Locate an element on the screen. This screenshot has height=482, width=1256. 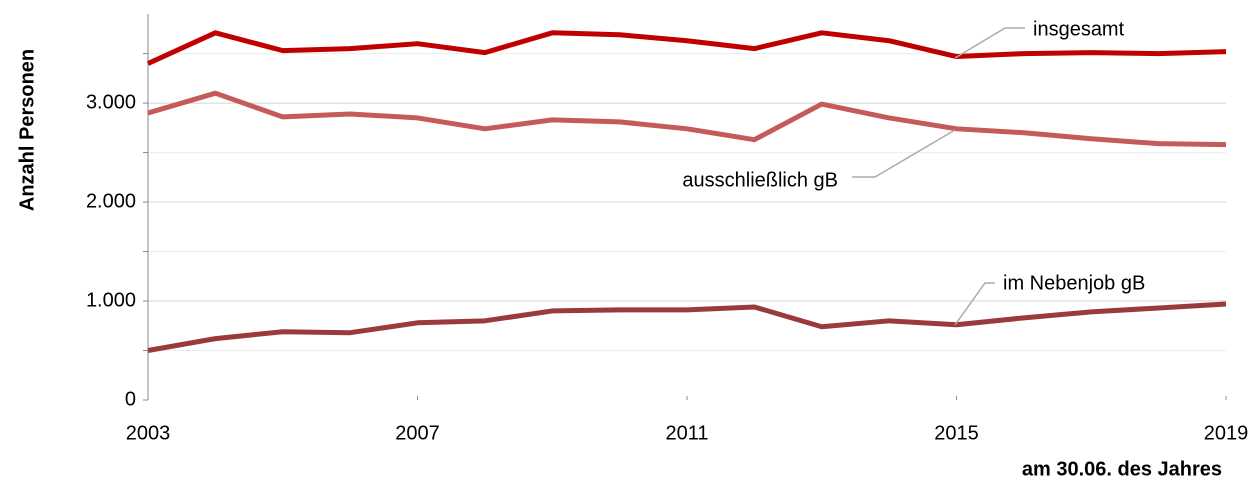
series-label: im Nebenjob gB is located at coordinates (1074, 283).